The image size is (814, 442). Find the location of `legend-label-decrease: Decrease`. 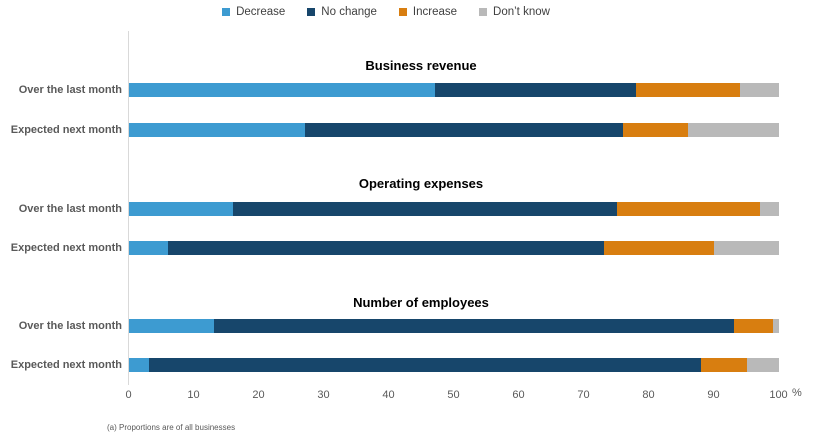

legend-label-decrease: Decrease is located at coordinates (261, 12).